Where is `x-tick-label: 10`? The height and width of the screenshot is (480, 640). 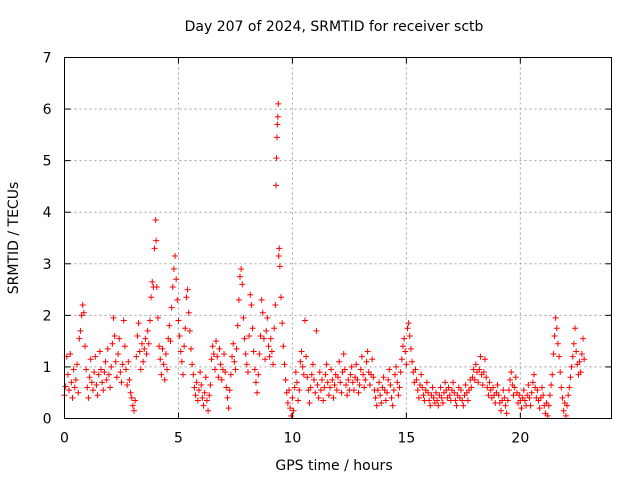
x-tick-label: 10 is located at coordinates (293, 439).